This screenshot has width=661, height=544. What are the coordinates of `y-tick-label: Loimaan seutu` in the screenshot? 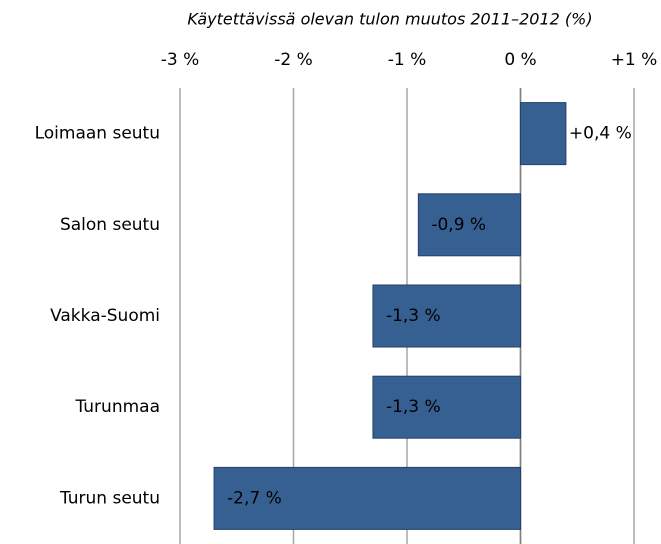 It's located at (97, 134).